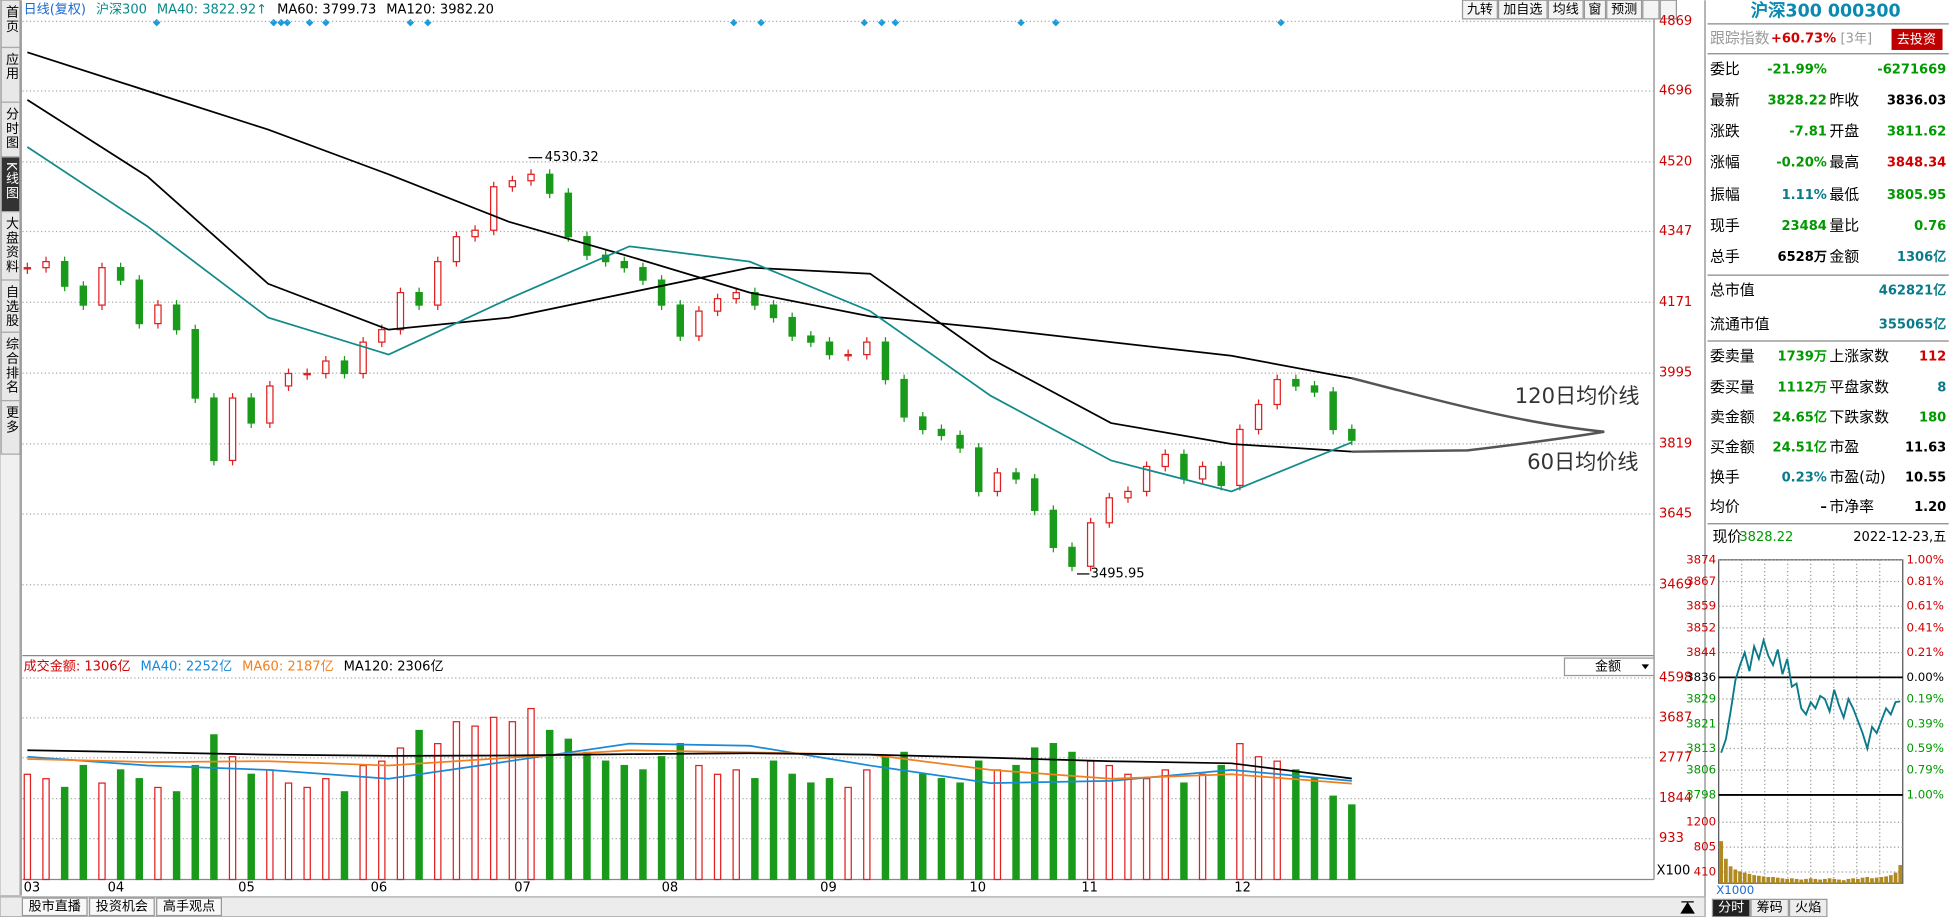 The image size is (1950, 917). I want to click on invest-button, so click(1917, 39).